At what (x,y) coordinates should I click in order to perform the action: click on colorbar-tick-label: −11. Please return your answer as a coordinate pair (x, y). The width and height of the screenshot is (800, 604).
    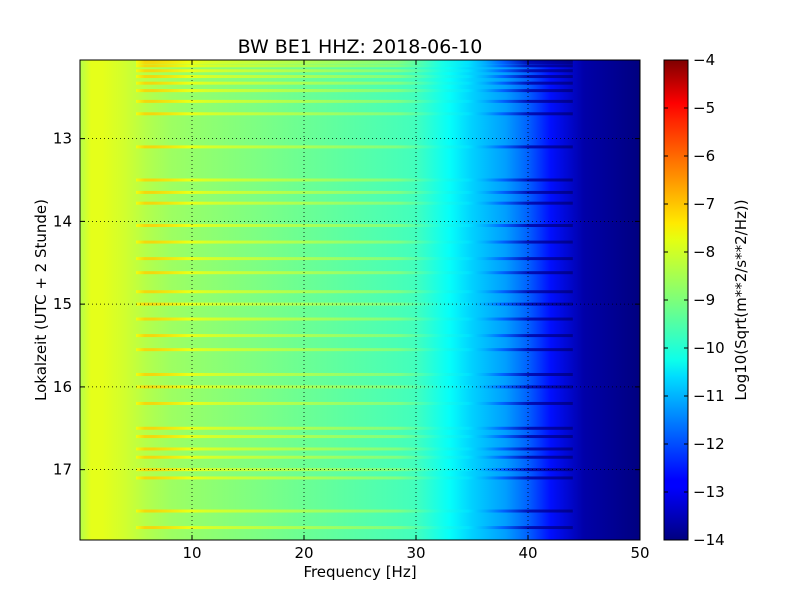
    Looking at the image, I should click on (709, 396).